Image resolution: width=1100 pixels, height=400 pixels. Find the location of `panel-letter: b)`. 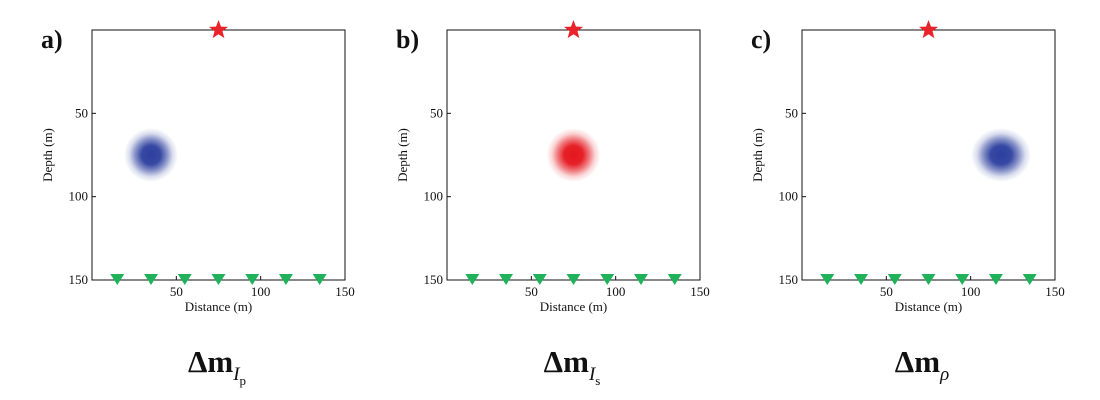

panel-letter: b) is located at coordinates (407, 39).